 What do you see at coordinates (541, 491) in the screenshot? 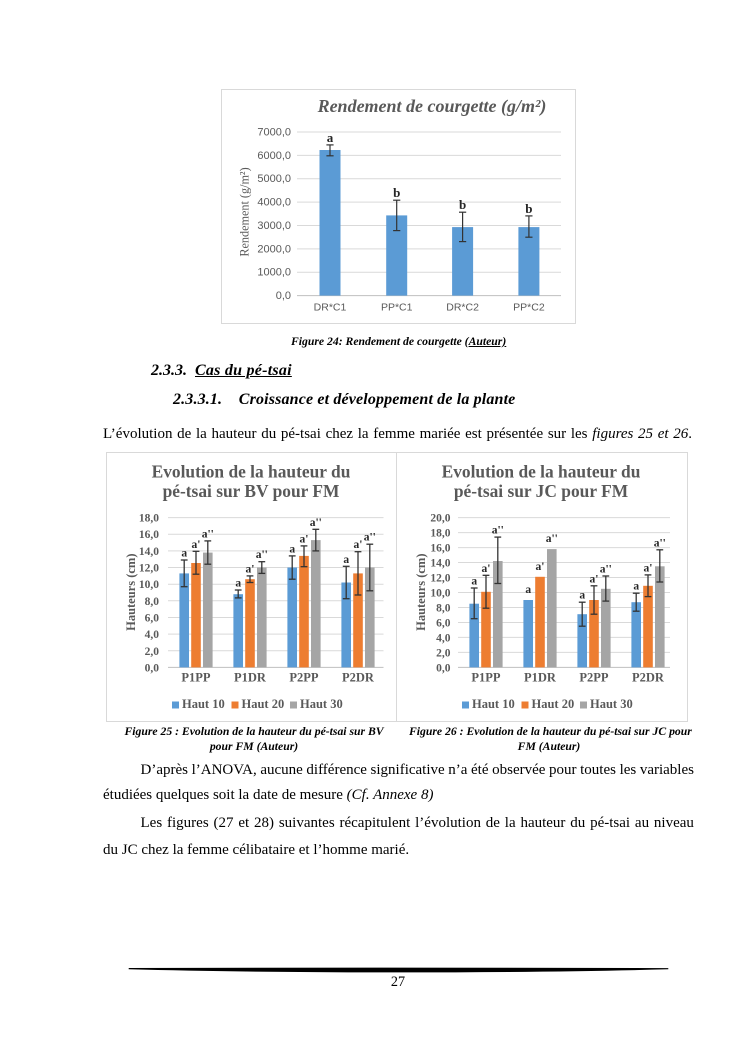
I see `svg-text: pé-tsai sur JC pour FM` at bounding box center [541, 491].